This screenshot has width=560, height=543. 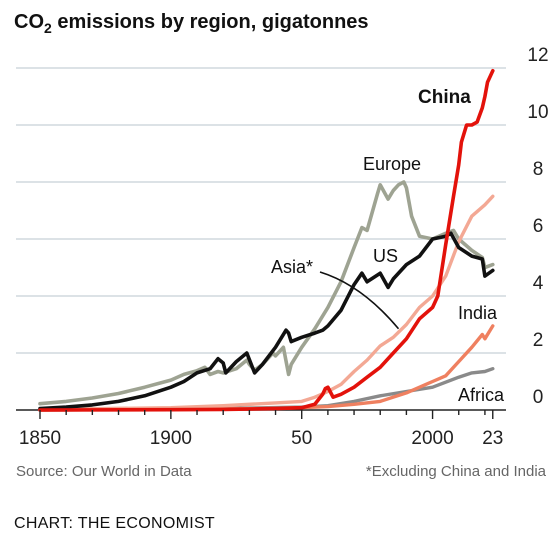 What do you see at coordinates (481, 395) in the screenshot?
I see `series-label-africa: Africa` at bounding box center [481, 395].